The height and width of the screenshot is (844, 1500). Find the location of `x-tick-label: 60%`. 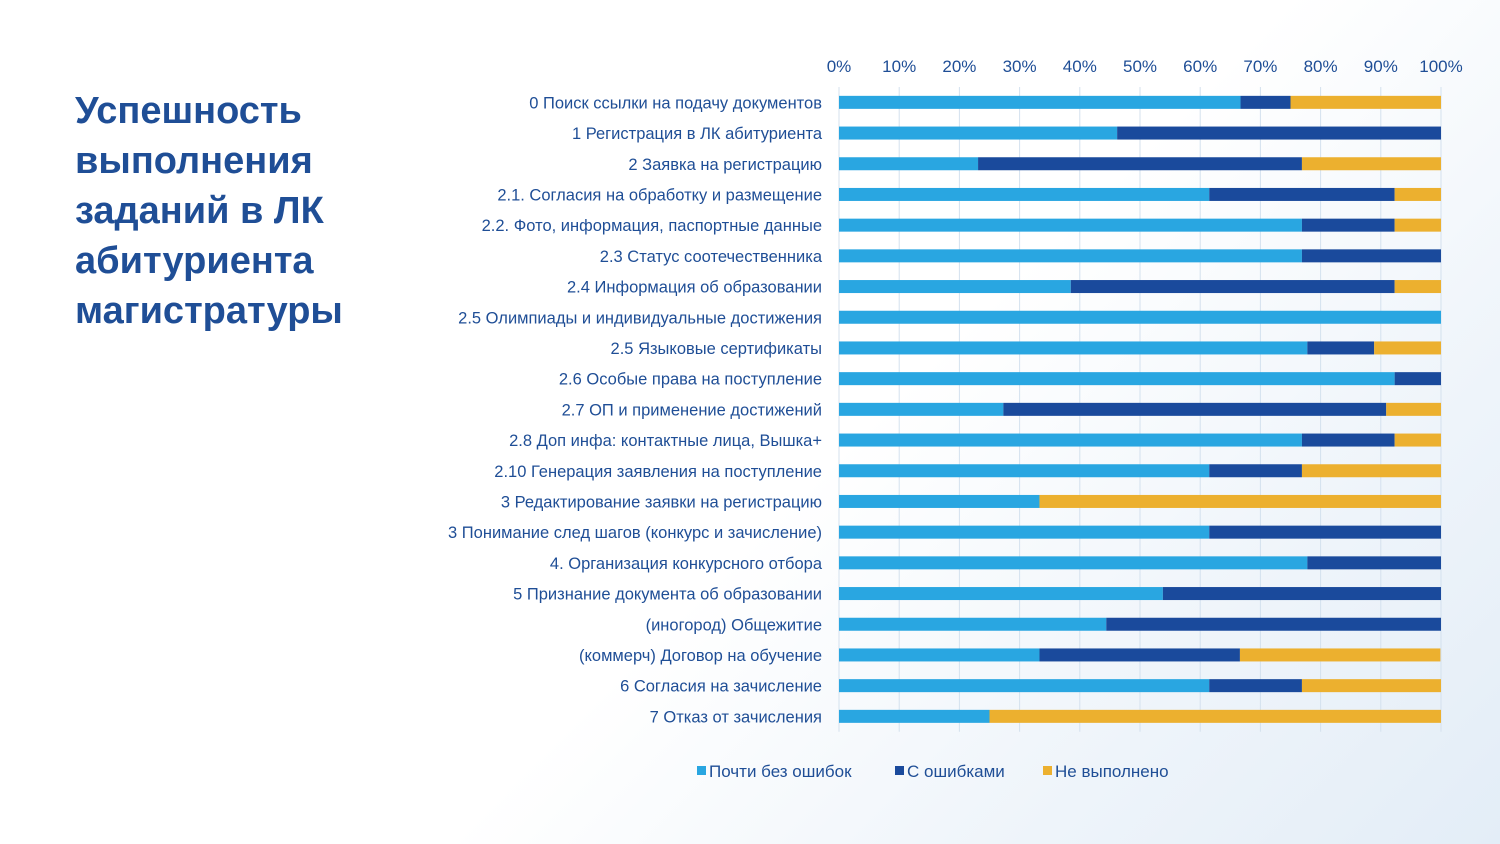

x-tick-label: 60% is located at coordinates (1200, 66).